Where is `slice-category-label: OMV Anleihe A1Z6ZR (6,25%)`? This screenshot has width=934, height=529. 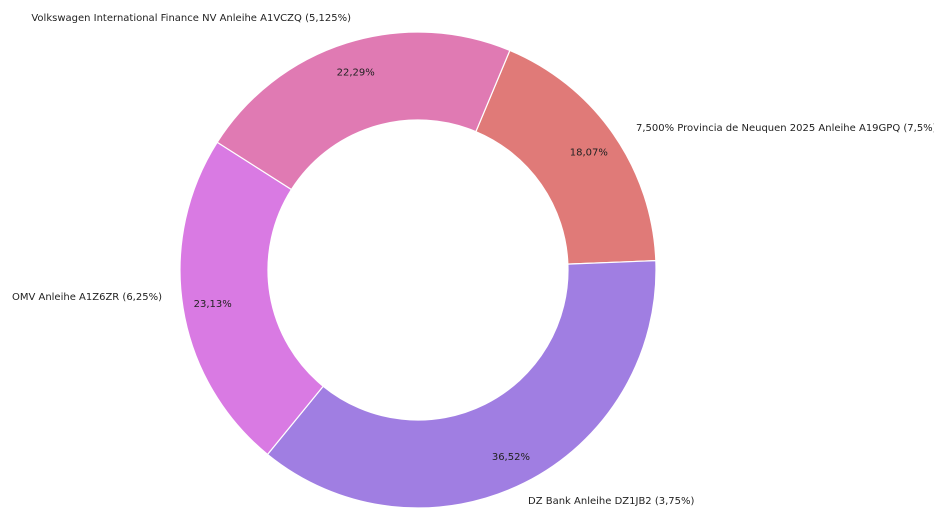
slice-category-label: OMV Anleihe A1Z6ZR (6,25%) is located at coordinates (87, 297).